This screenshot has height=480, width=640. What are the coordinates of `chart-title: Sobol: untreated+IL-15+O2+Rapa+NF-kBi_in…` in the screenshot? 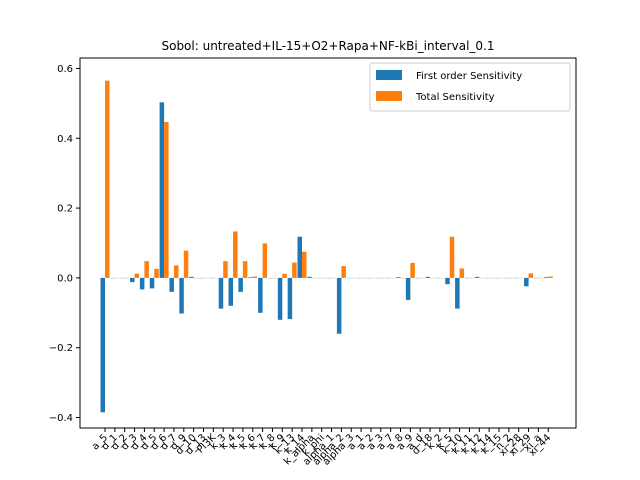 It's located at (327, 46).